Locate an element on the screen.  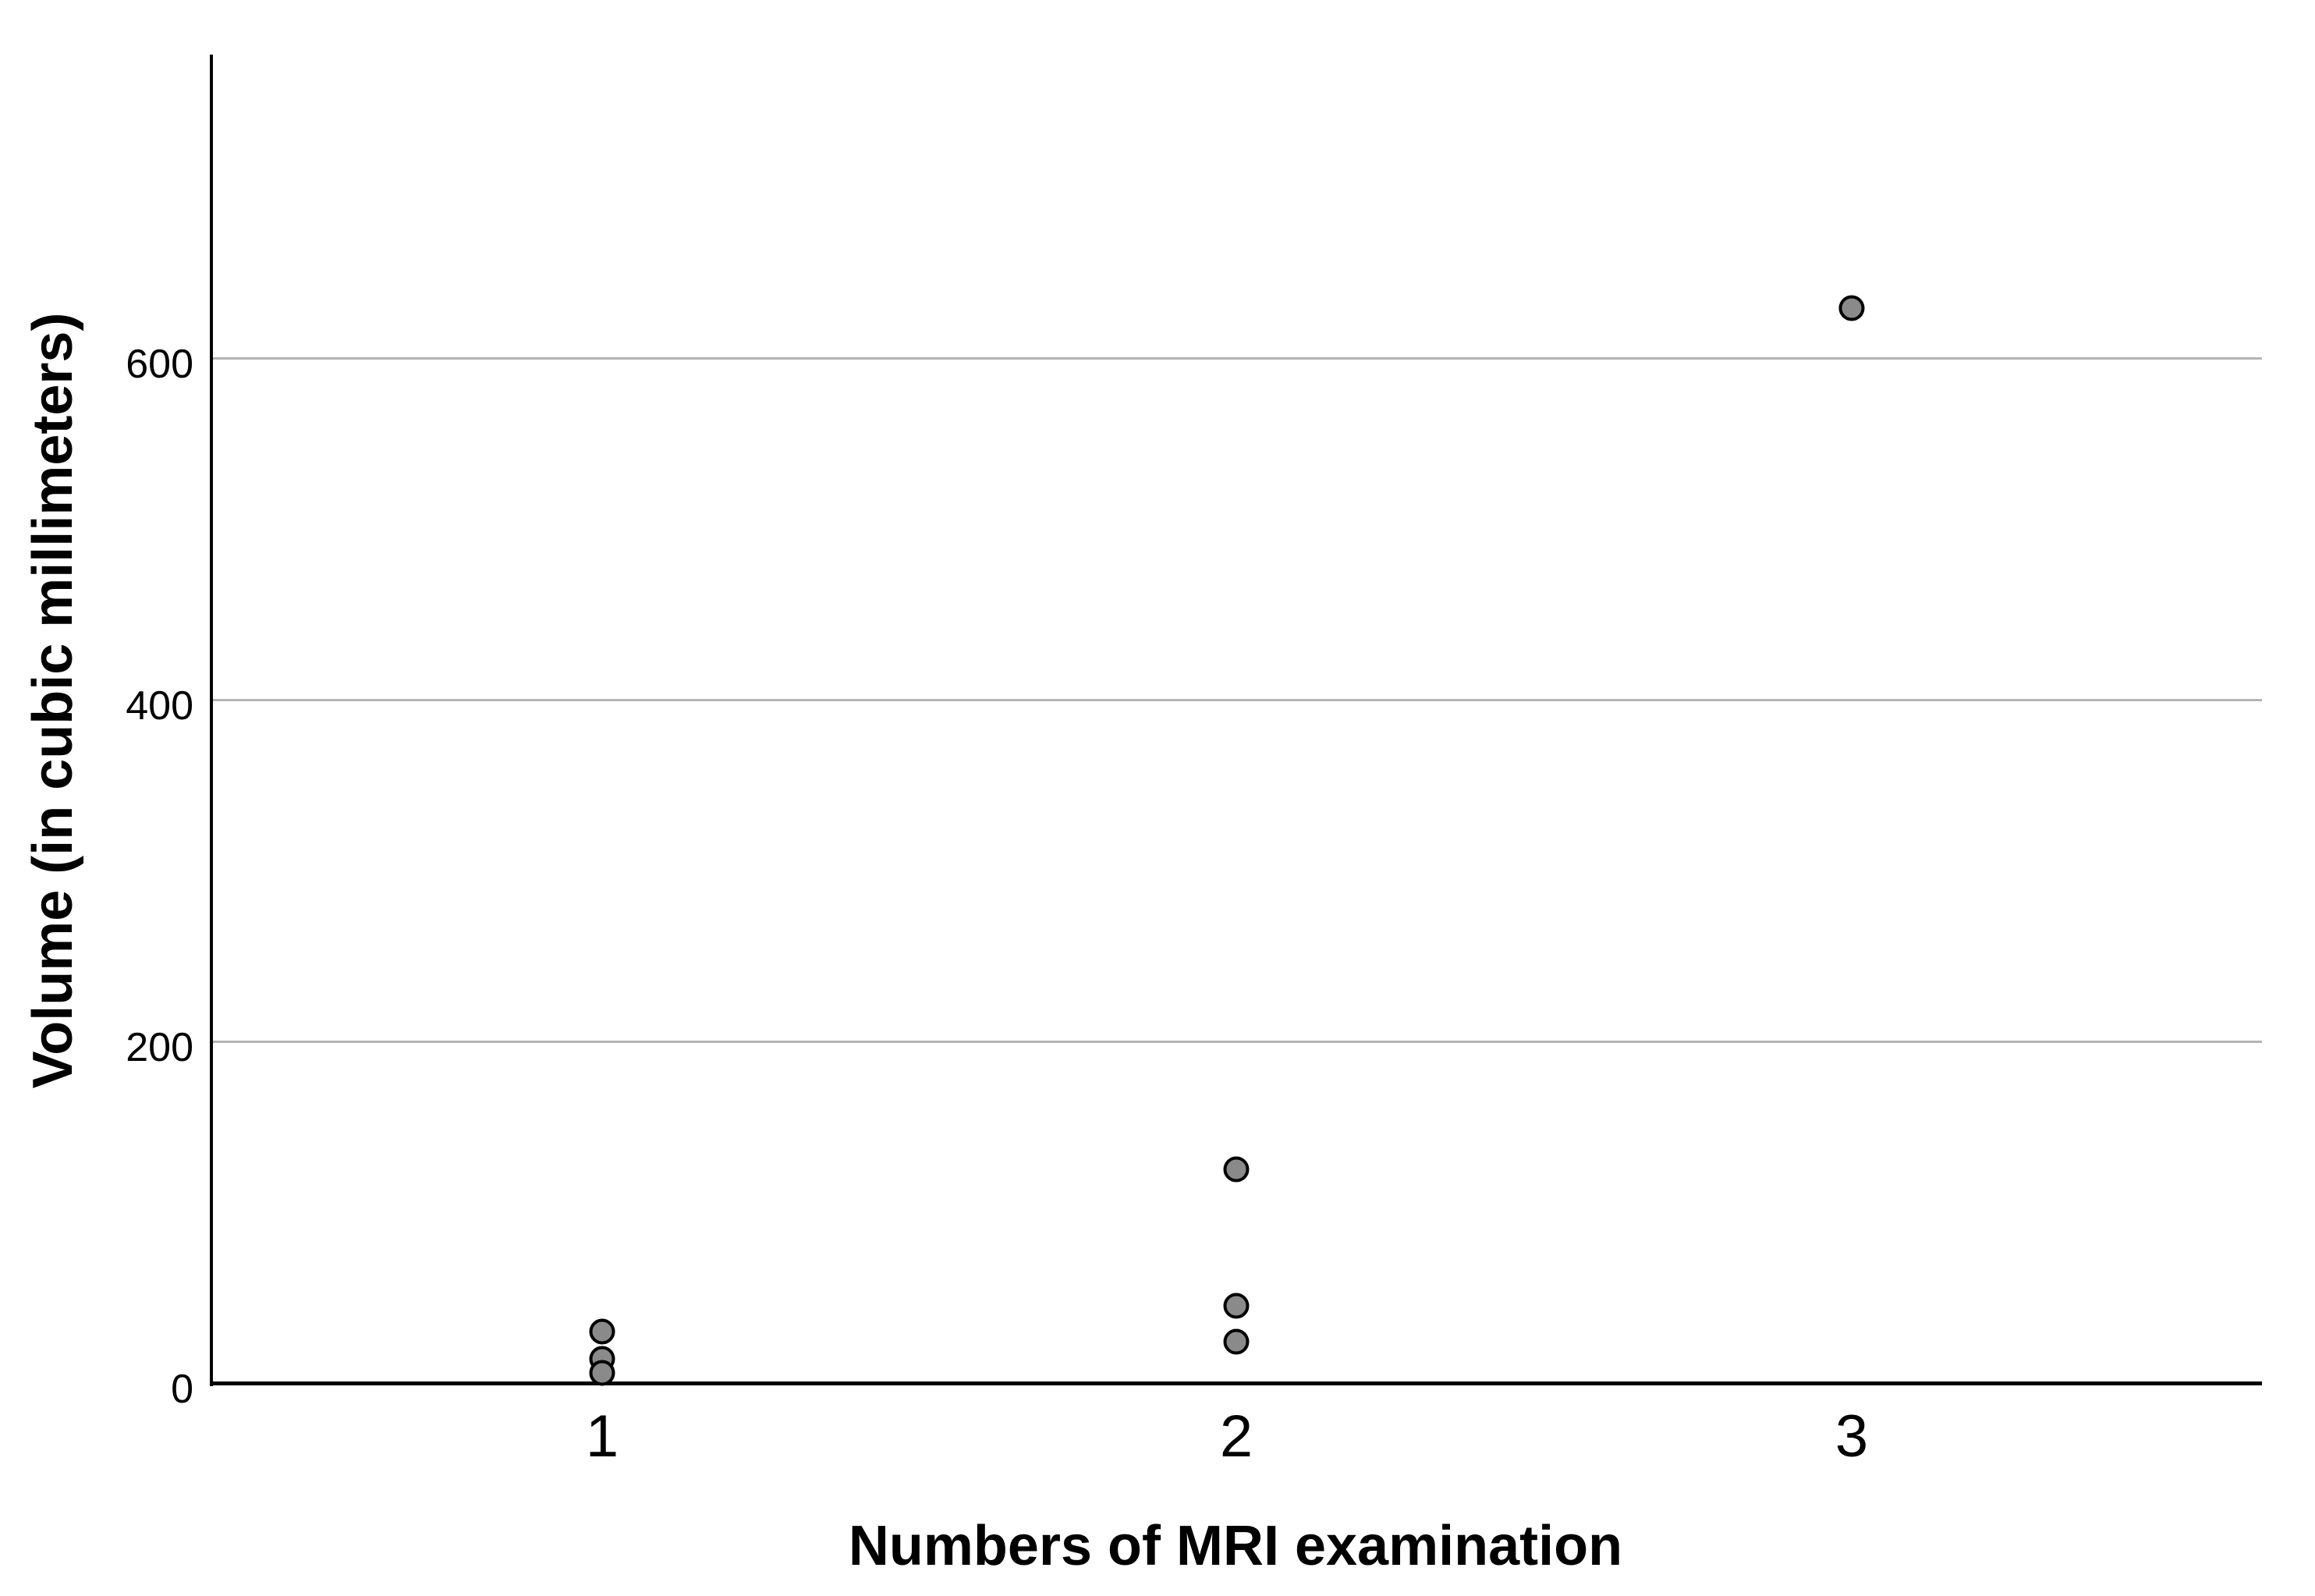
y-tick-label-400: 400 is located at coordinates (159, 706).